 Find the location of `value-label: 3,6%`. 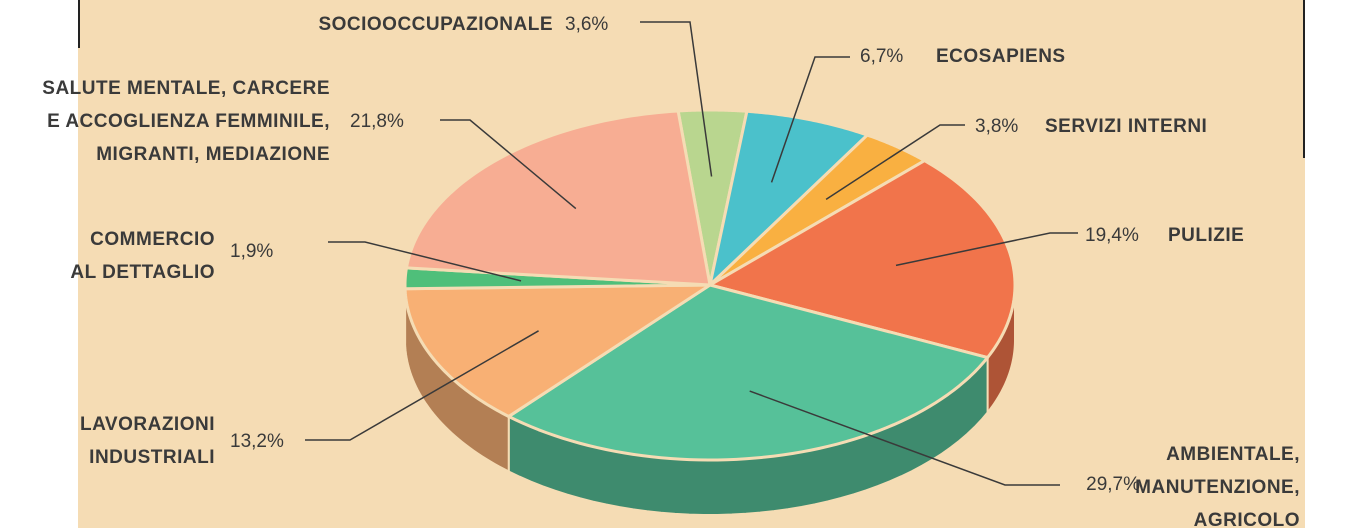

value-label: 3,6% is located at coordinates (586, 24).